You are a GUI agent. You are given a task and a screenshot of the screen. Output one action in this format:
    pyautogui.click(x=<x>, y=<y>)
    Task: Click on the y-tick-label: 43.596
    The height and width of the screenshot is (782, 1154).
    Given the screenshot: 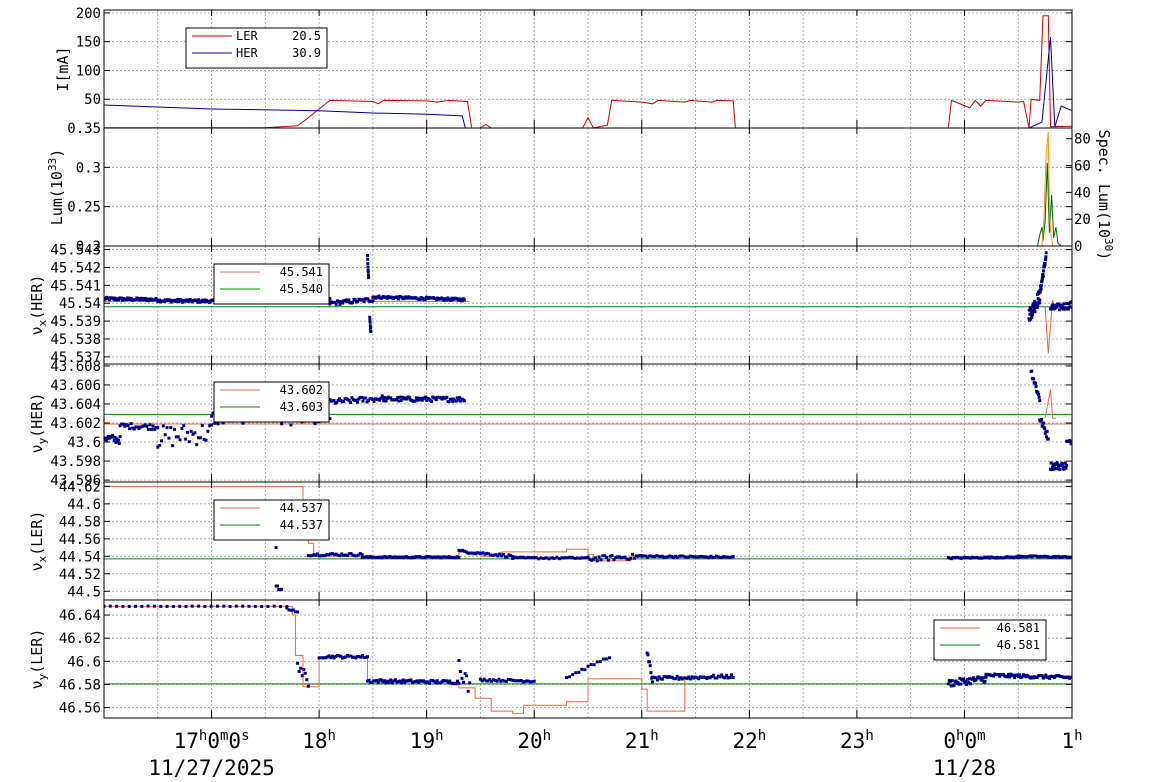 What is the action you would take?
    pyautogui.click(x=75, y=481)
    